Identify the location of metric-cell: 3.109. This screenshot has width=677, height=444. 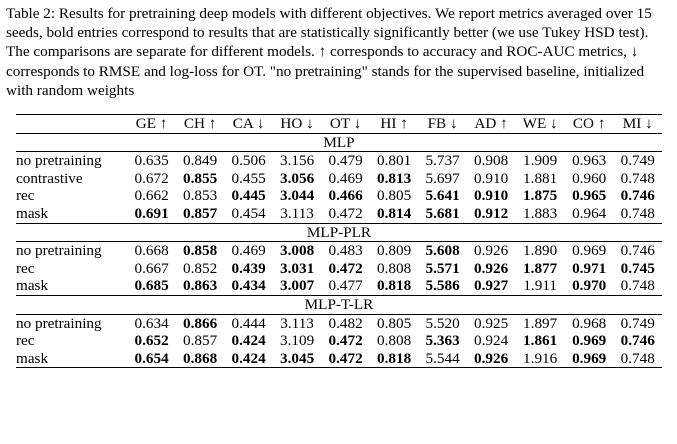
(297, 341).